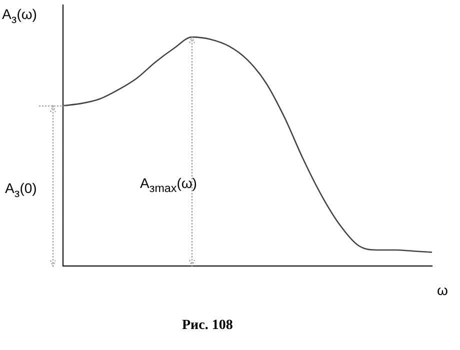 The image size is (460, 350). I want to click on text: Рис. 108, so click(207, 326).